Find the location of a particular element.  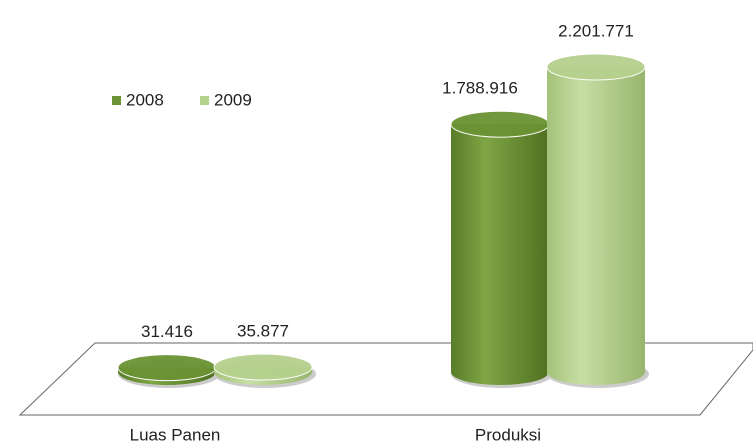

value-label: 31.416 is located at coordinates (167, 331).